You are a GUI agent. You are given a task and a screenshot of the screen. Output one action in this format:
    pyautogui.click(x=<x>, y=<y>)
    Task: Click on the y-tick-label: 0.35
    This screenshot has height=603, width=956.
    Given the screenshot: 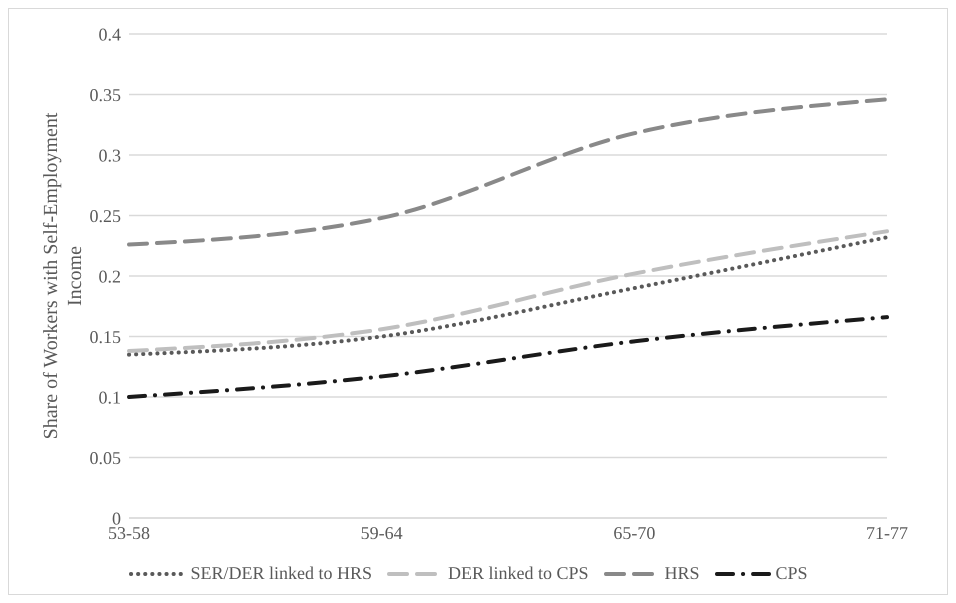 What is the action you would take?
    pyautogui.click(x=105, y=94)
    